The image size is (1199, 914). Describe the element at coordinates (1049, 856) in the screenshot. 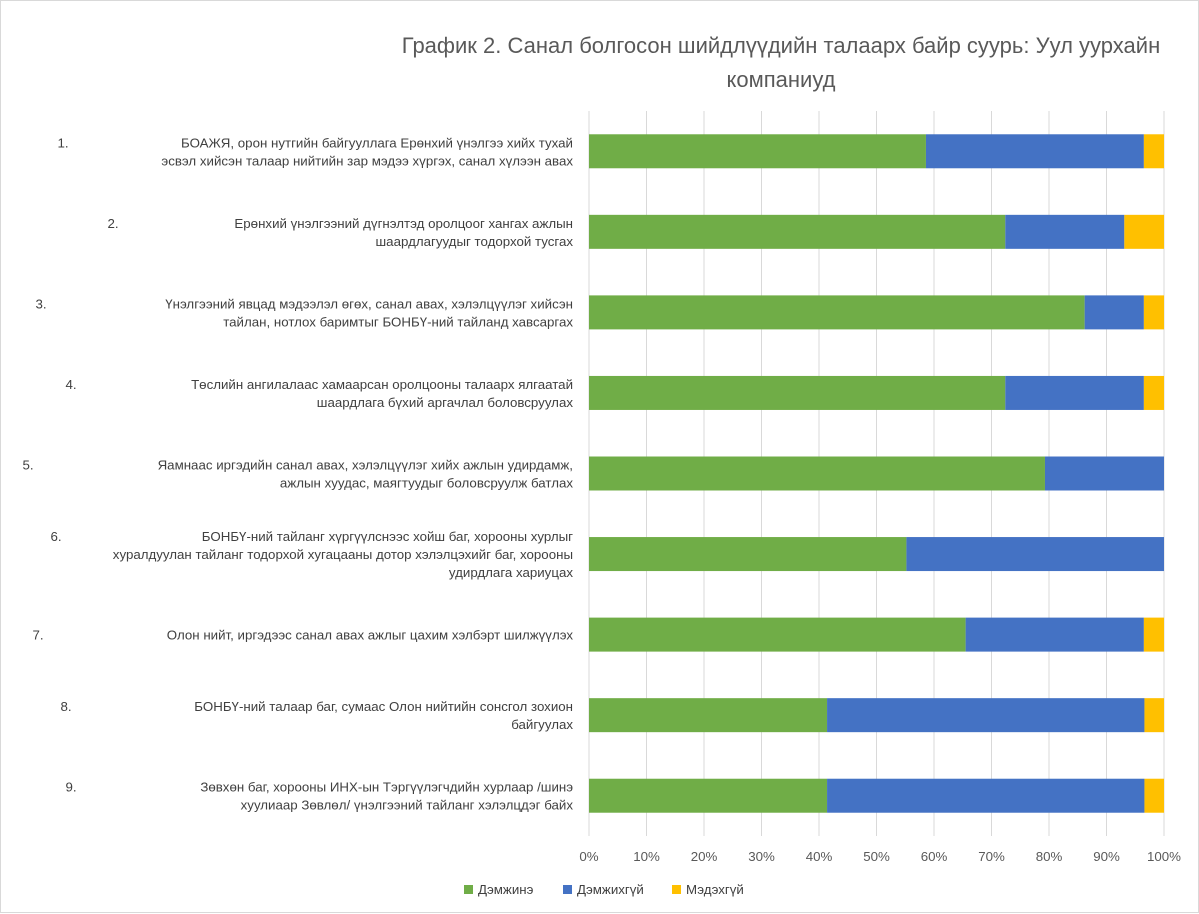

I see `x-tick-label: 80%` at that location.